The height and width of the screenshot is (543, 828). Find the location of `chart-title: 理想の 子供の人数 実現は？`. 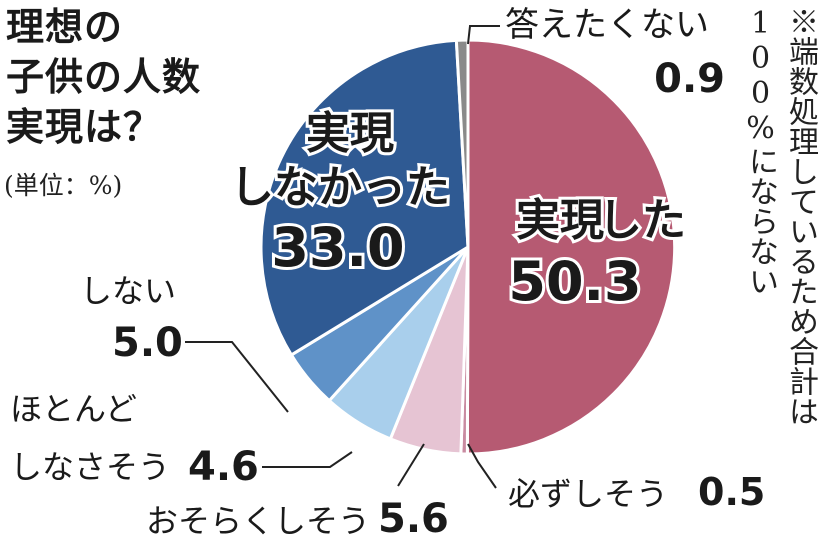

chart-title: 理想の 子供の人数 実現は？ is located at coordinates (103, 77).